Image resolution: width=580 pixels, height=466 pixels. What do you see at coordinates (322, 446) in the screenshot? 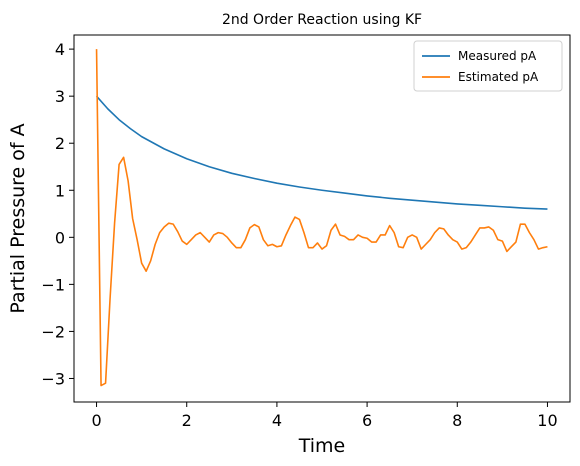
I see `x-axis-label: Time` at bounding box center [322, 446].